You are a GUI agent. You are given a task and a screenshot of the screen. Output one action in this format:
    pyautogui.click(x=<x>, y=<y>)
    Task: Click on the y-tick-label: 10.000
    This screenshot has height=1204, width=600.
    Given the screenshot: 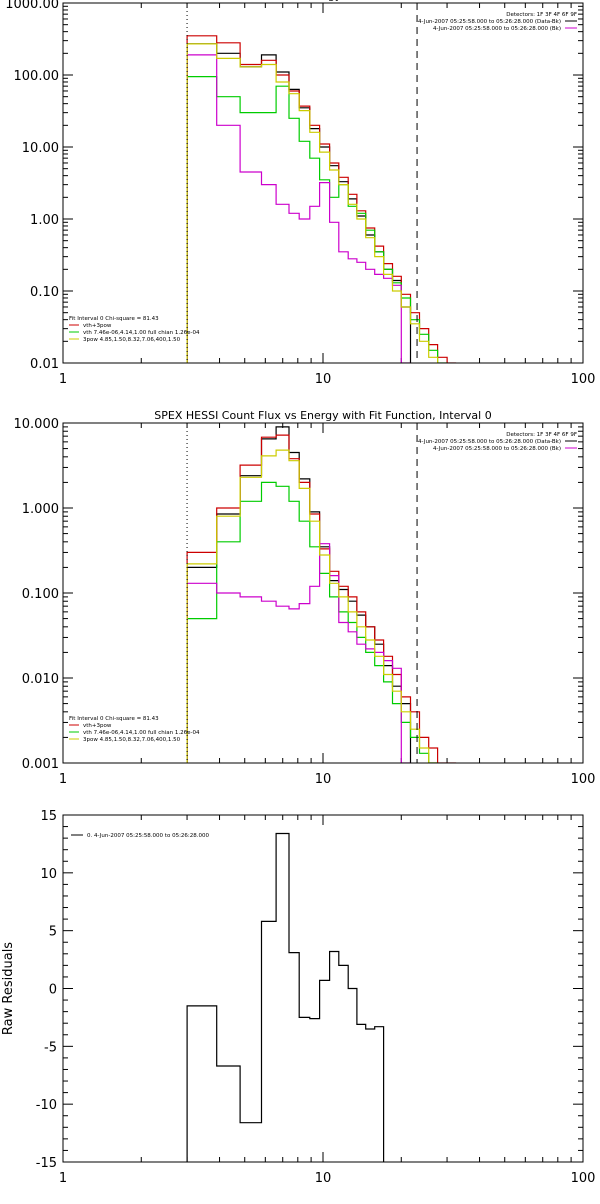 What is the action you would take?
    pyautogui.click(x=37, y=424)
    